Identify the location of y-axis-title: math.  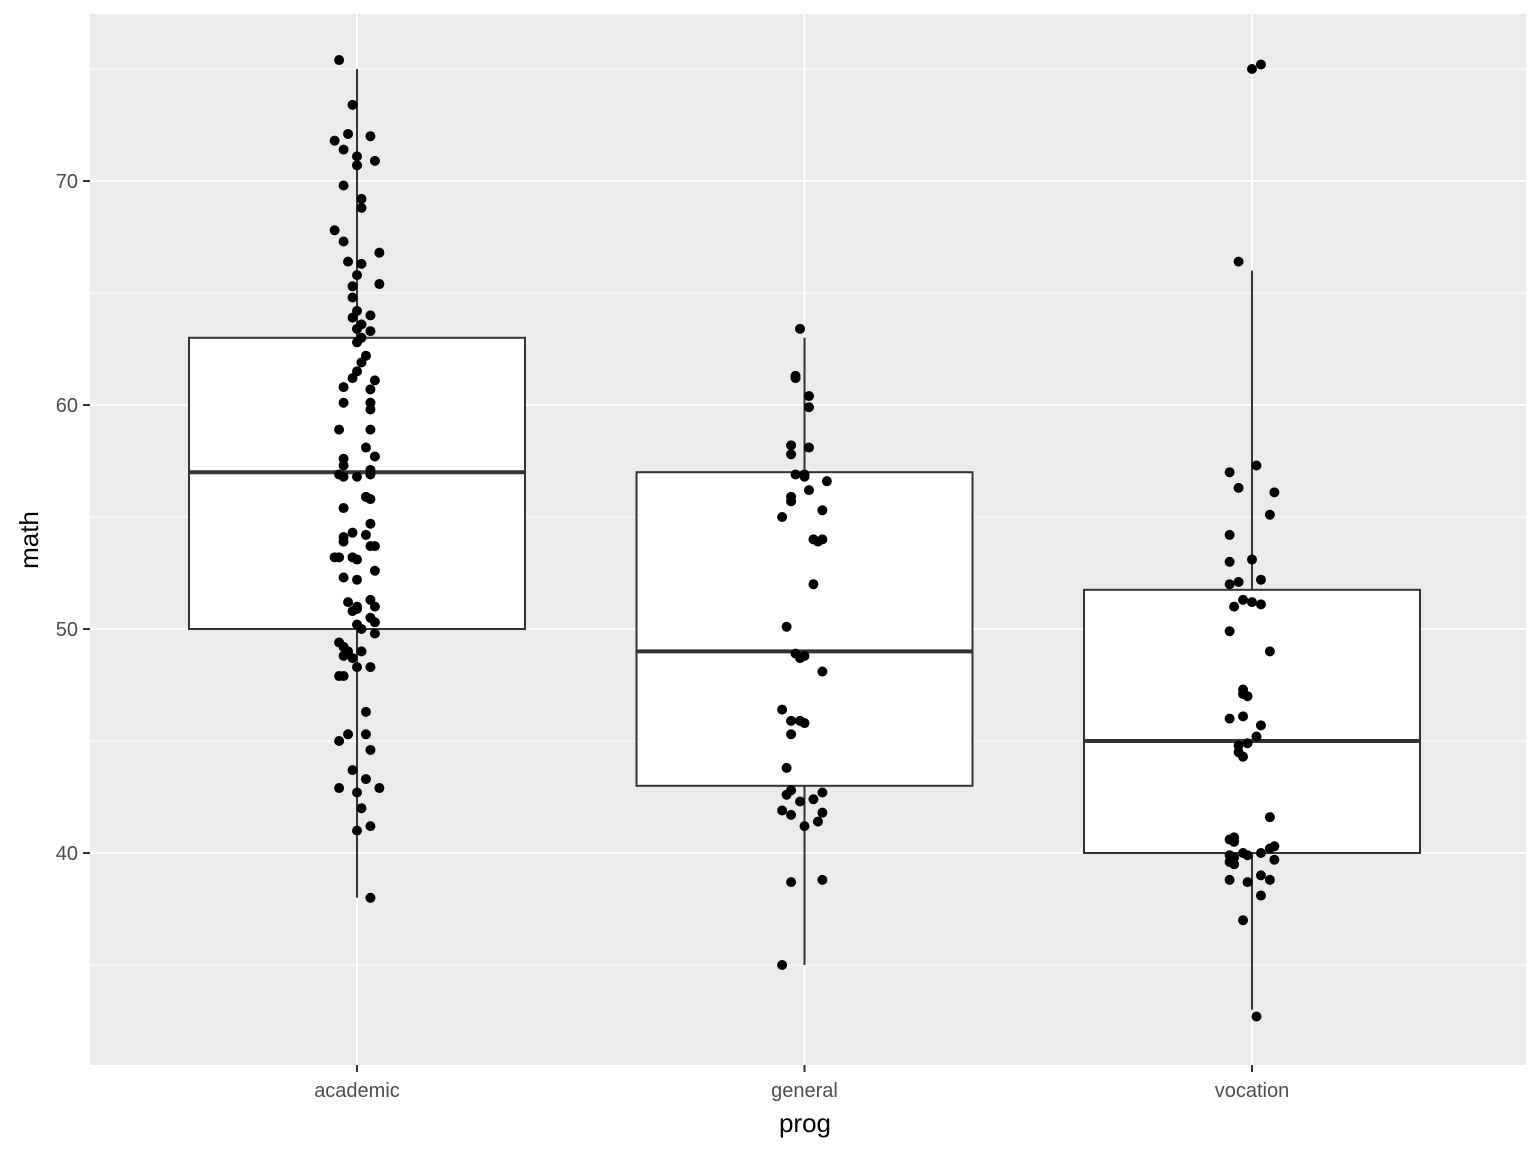
(29, 540).